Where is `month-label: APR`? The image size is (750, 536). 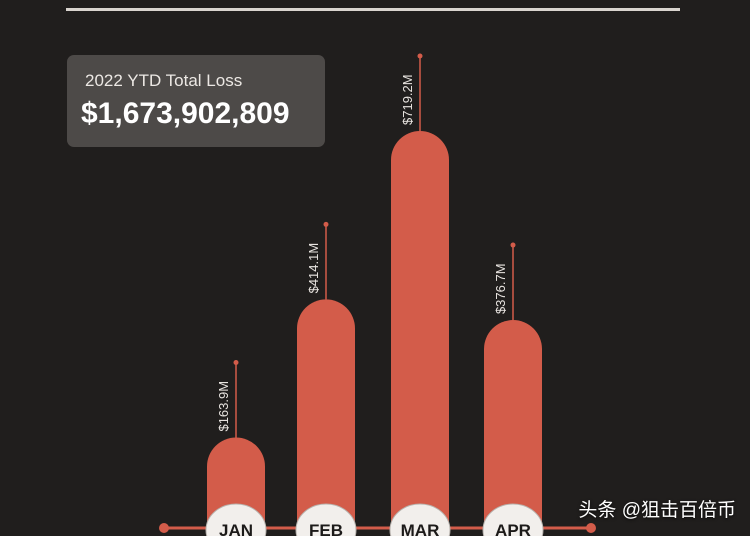
month-label: APR is located at coordinates (513, 528).